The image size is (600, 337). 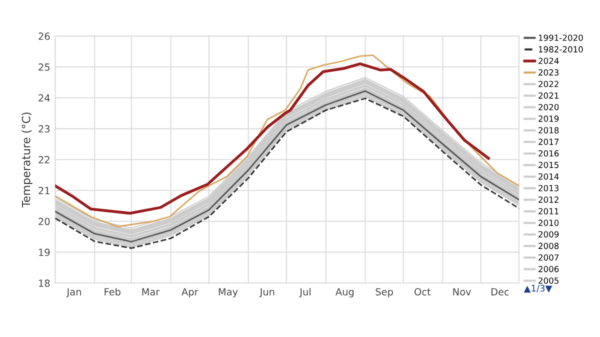 I want to click on legend-label: 2013, so click(x=548, y=188).